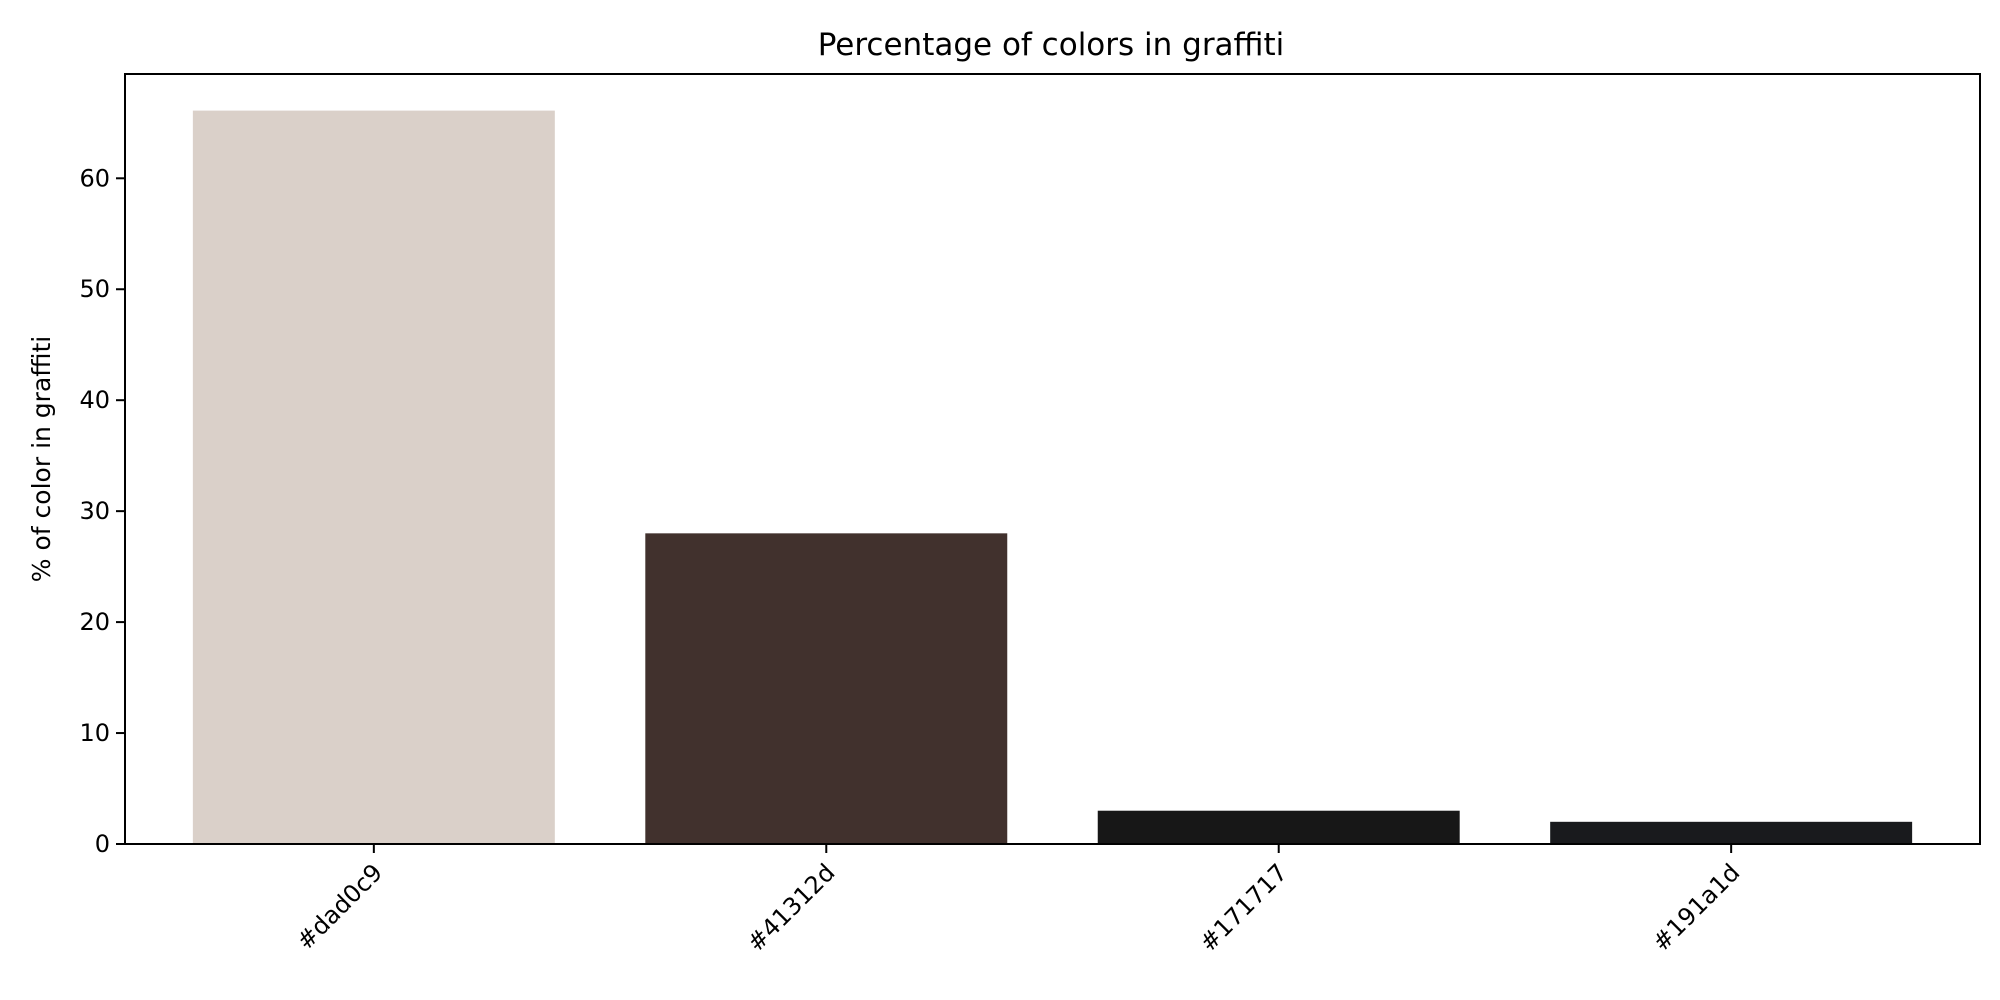  Describe the element at coordinates (94, 511) in the screenshot. I see `y-tick-label: 30` at that location.